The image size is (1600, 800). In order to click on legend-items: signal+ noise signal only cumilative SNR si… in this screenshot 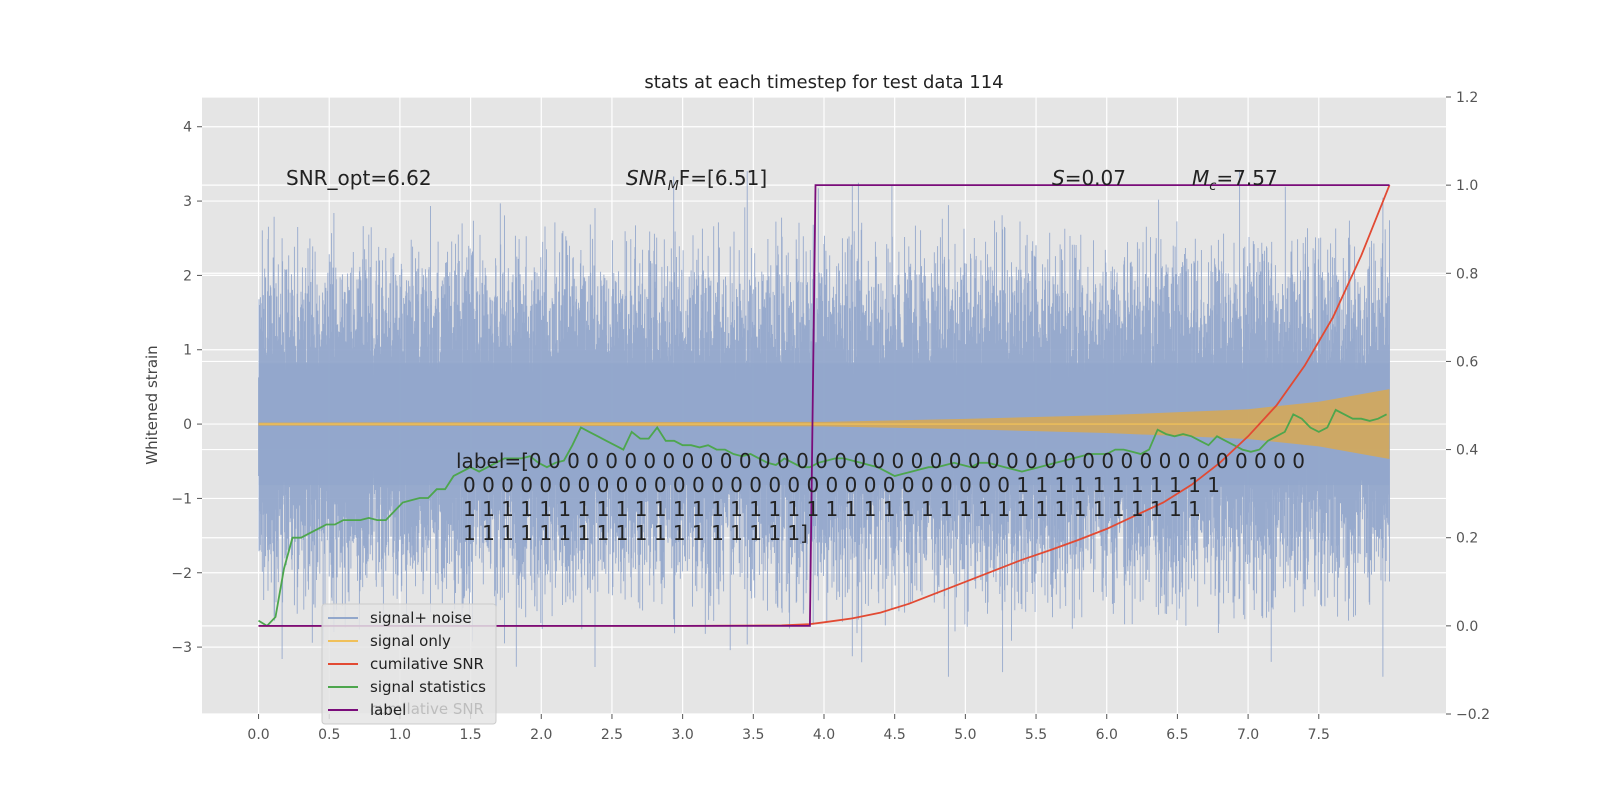, I will do `click(407, 664)`.